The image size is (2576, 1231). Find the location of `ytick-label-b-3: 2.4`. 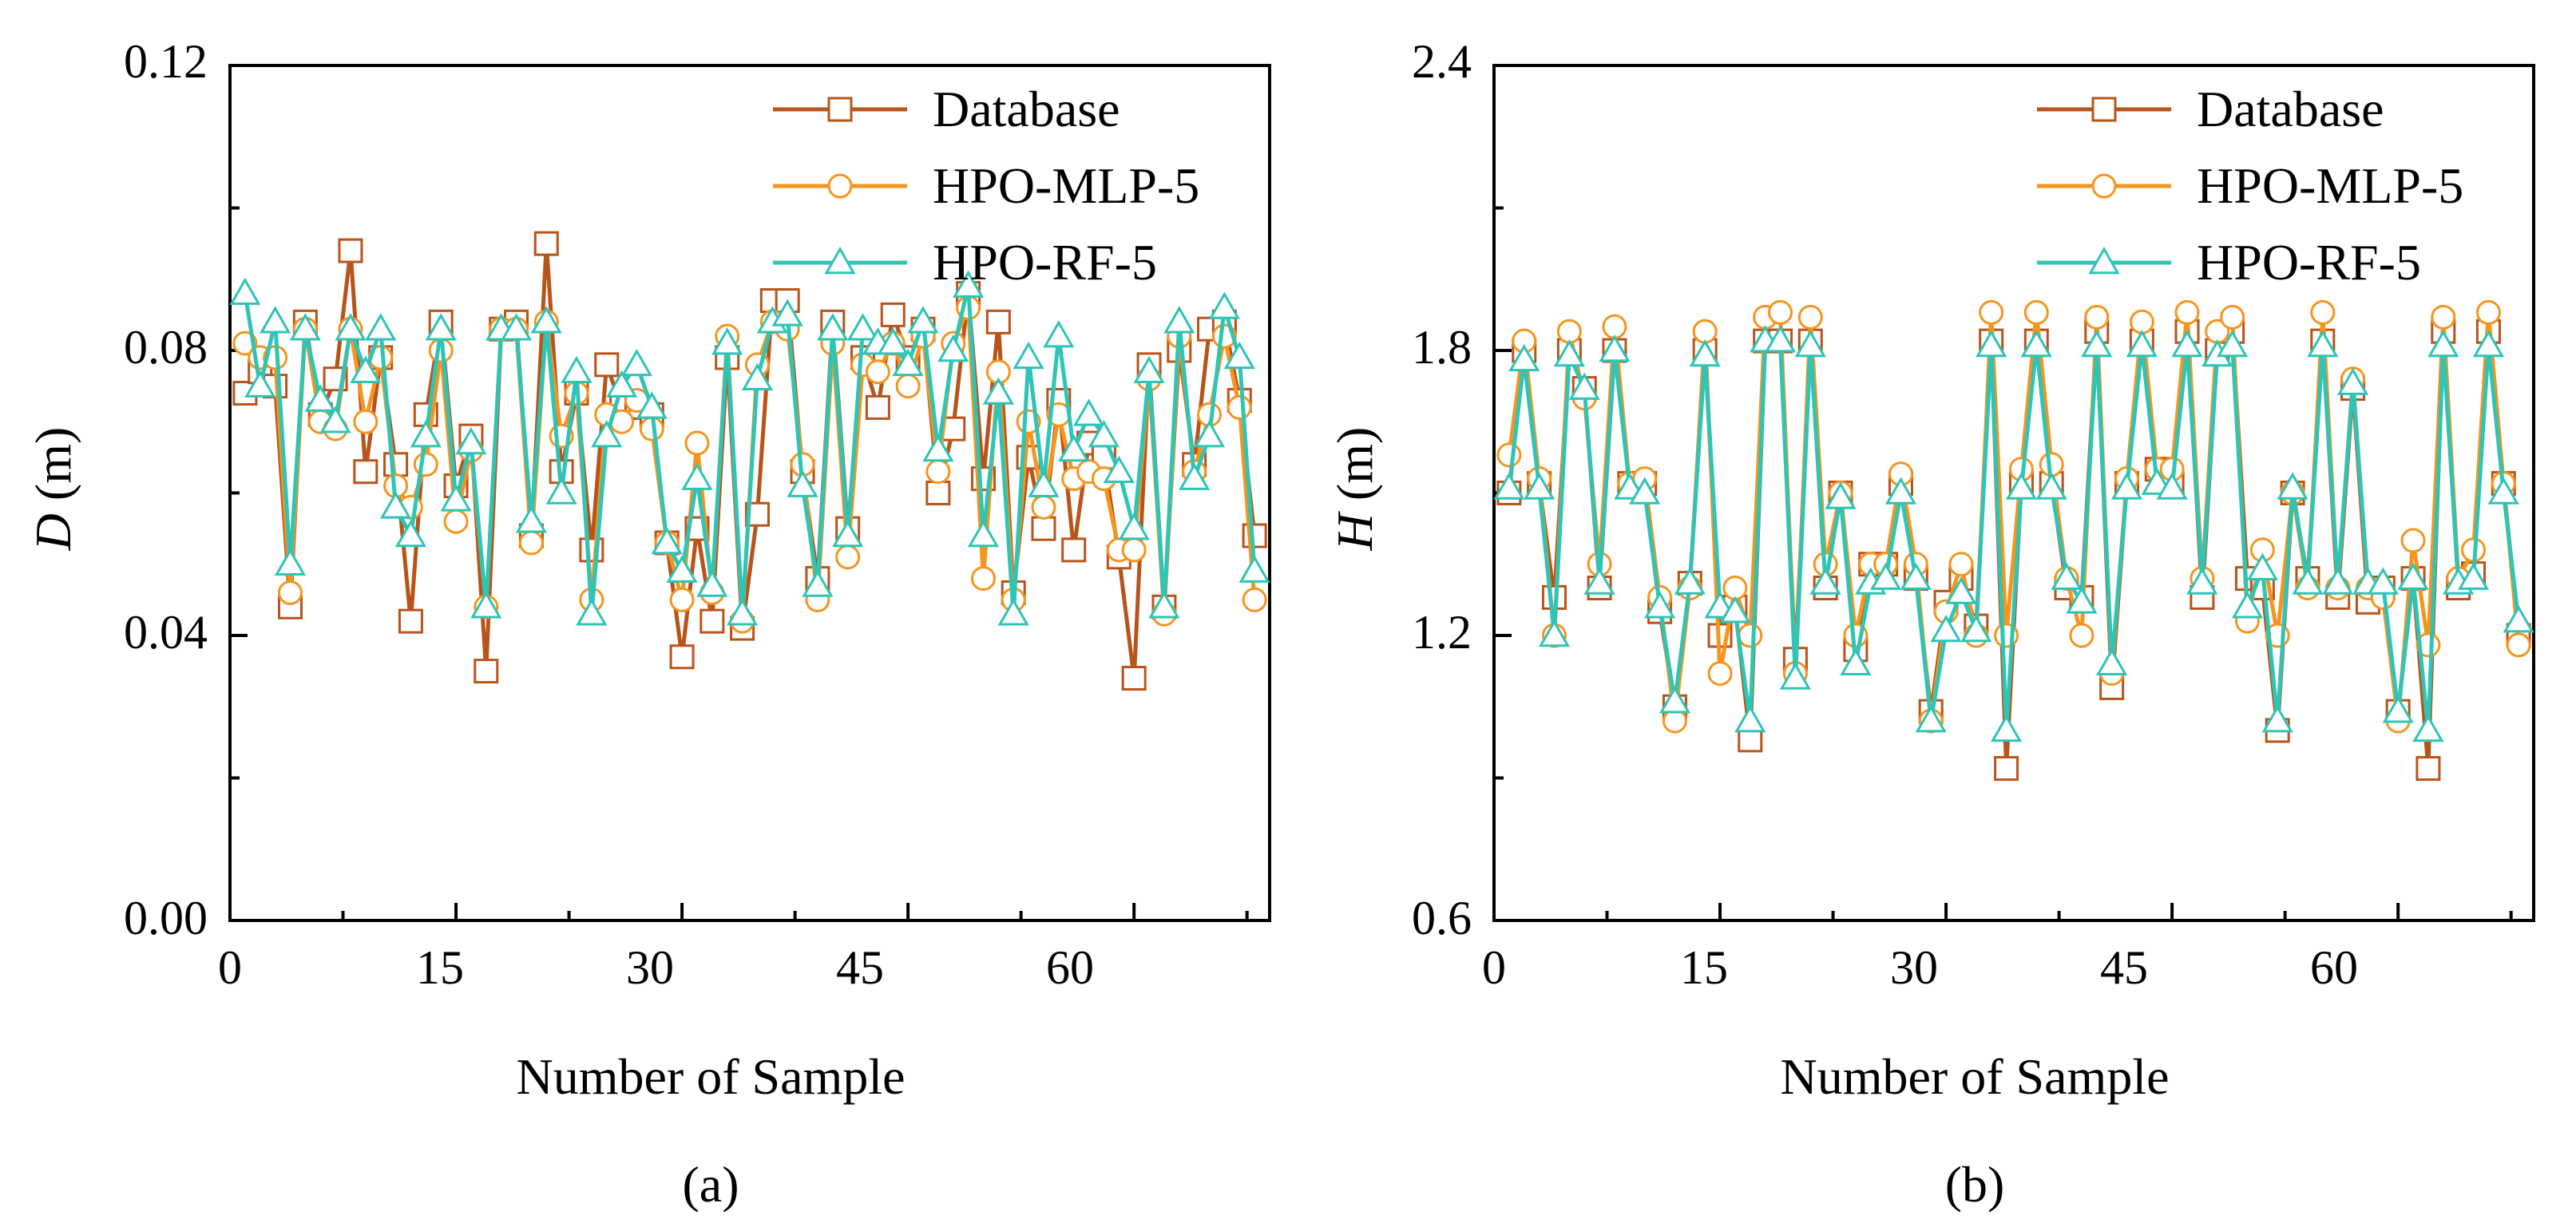

ytick-label-b-3: 2.4 is located at coordinates (1442, 62).